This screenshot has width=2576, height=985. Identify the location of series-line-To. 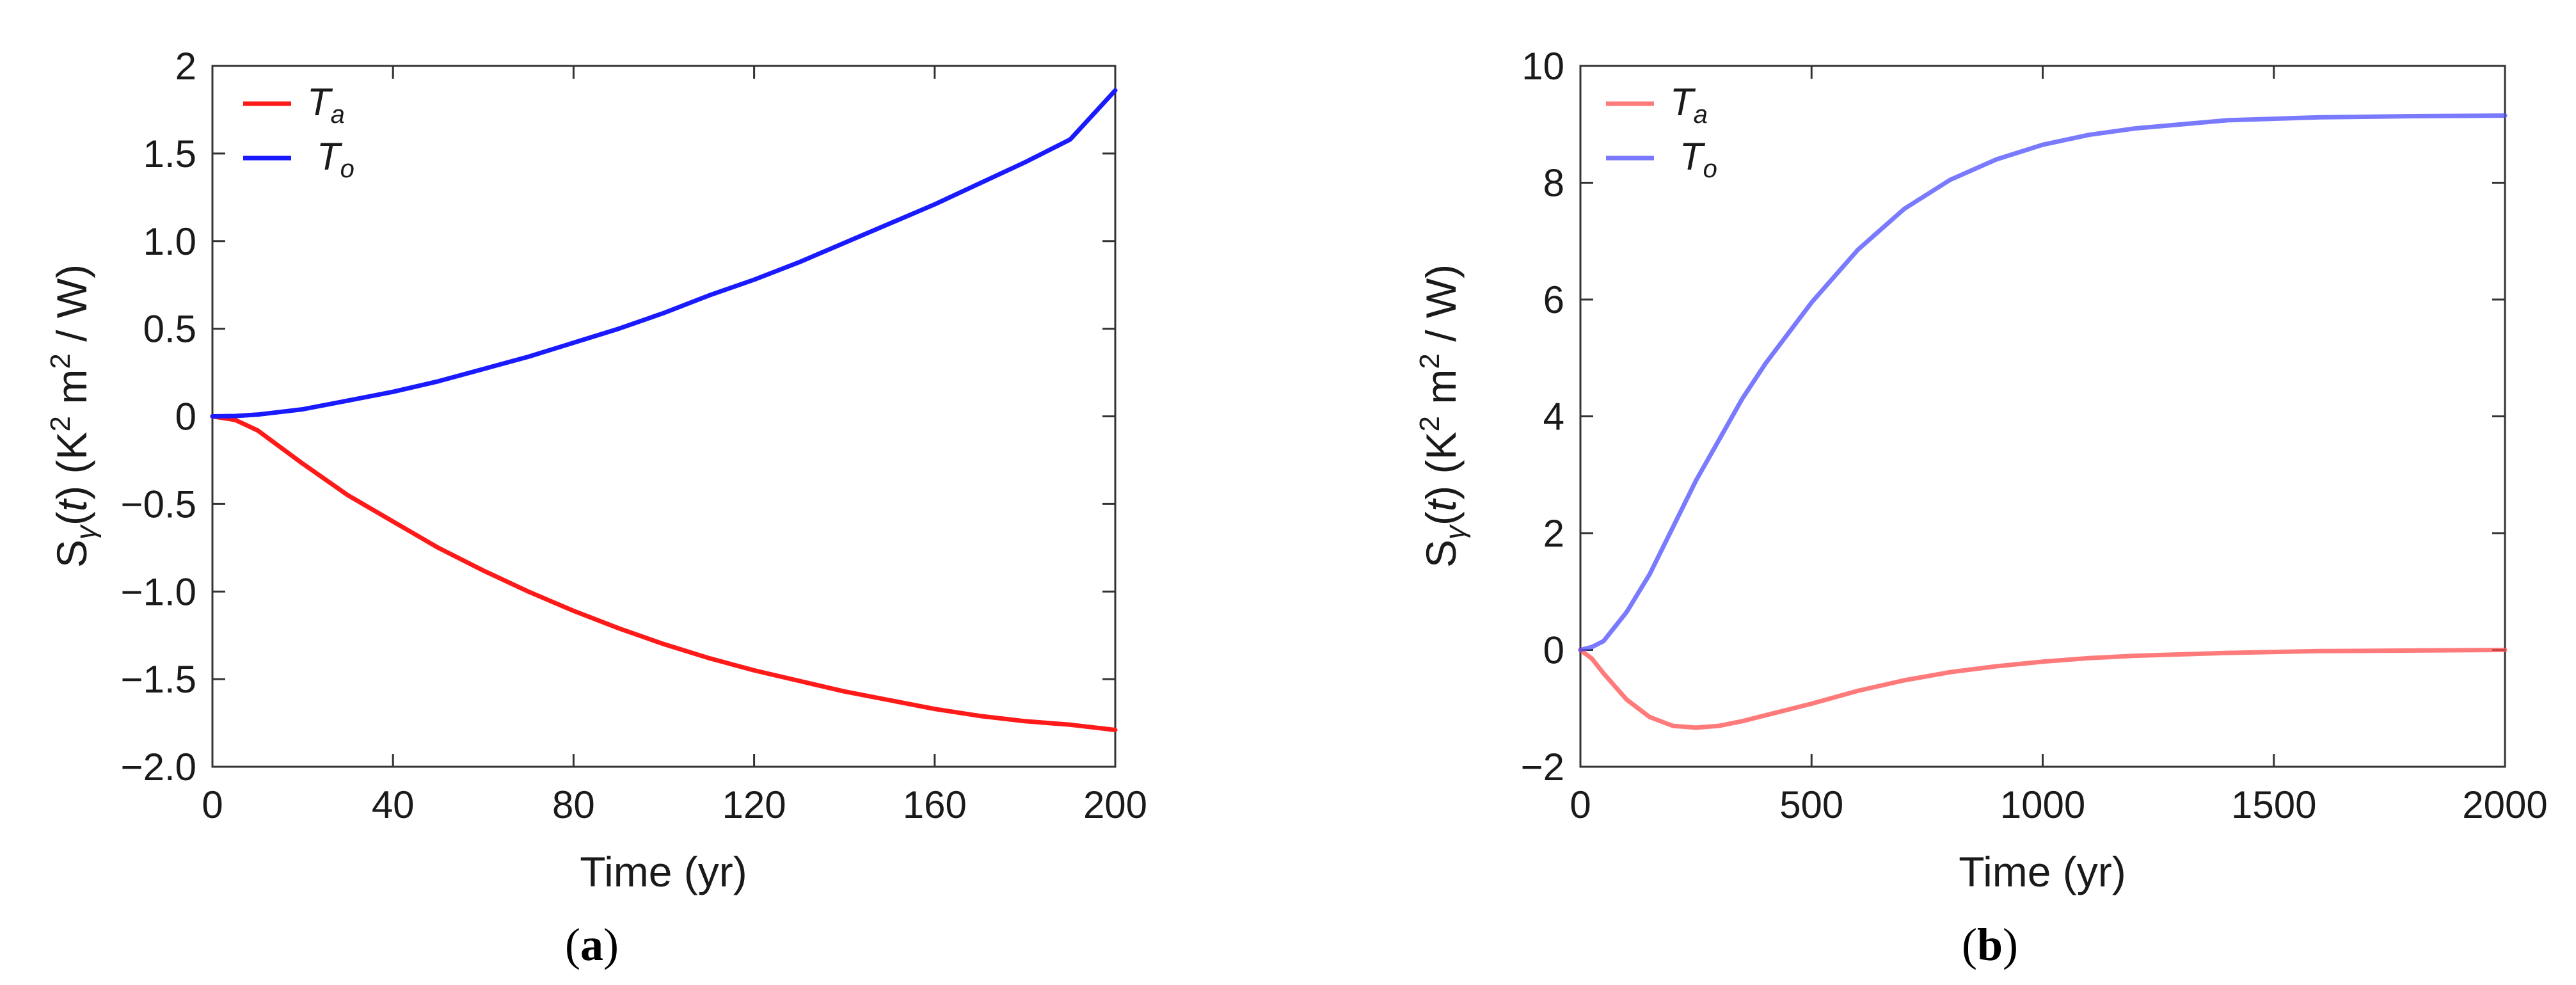
(664, 253).